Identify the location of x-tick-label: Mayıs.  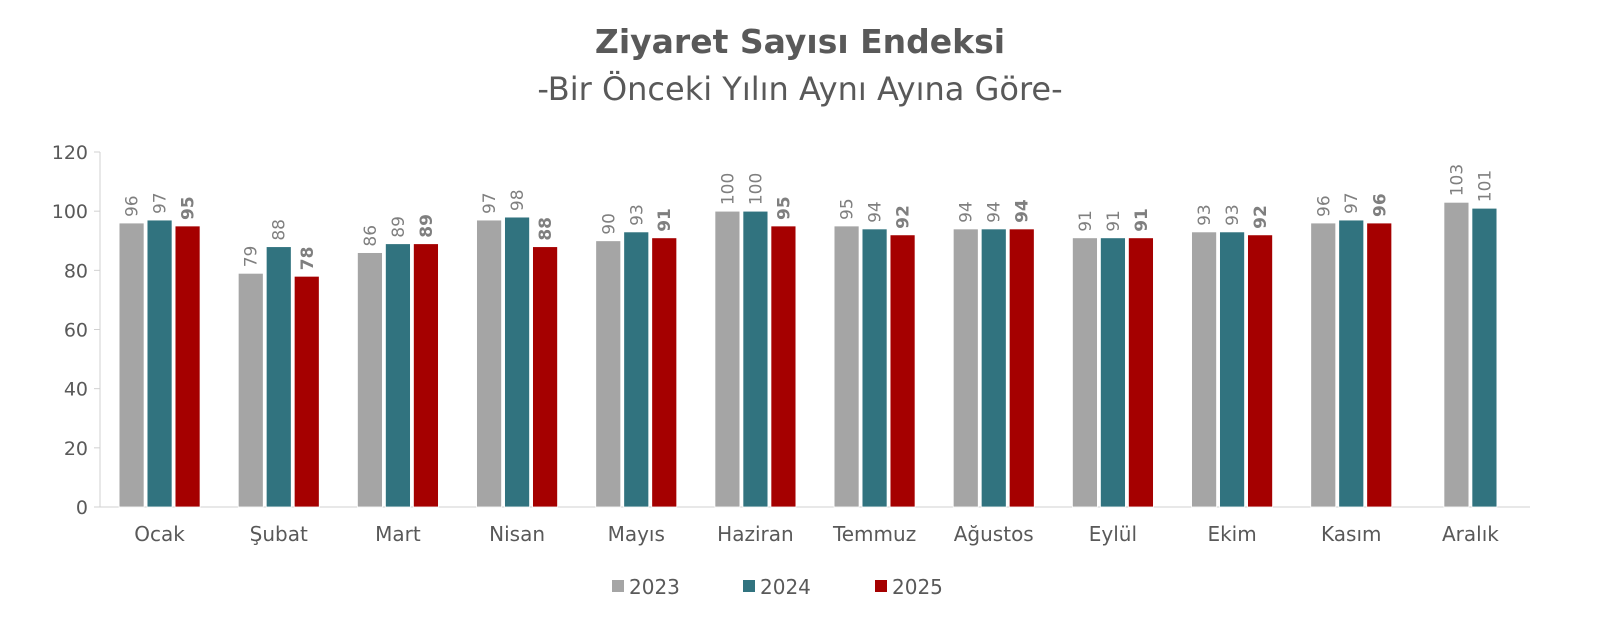
(636, 534).